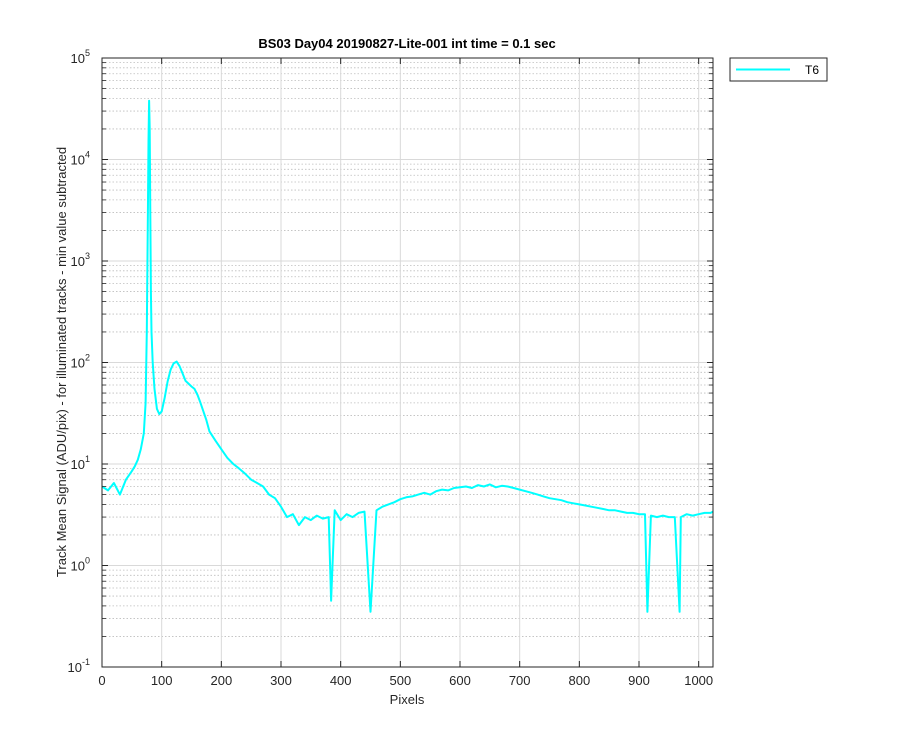 This screenshot has width=900, height=750. I want to click on x-tick-label: 0, so click(101, 680).